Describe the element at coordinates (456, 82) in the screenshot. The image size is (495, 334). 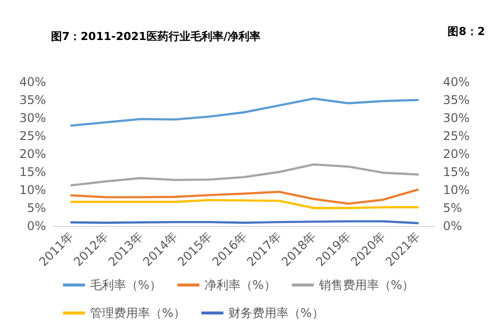
I see `y2-tick-label: 40%` at that location.